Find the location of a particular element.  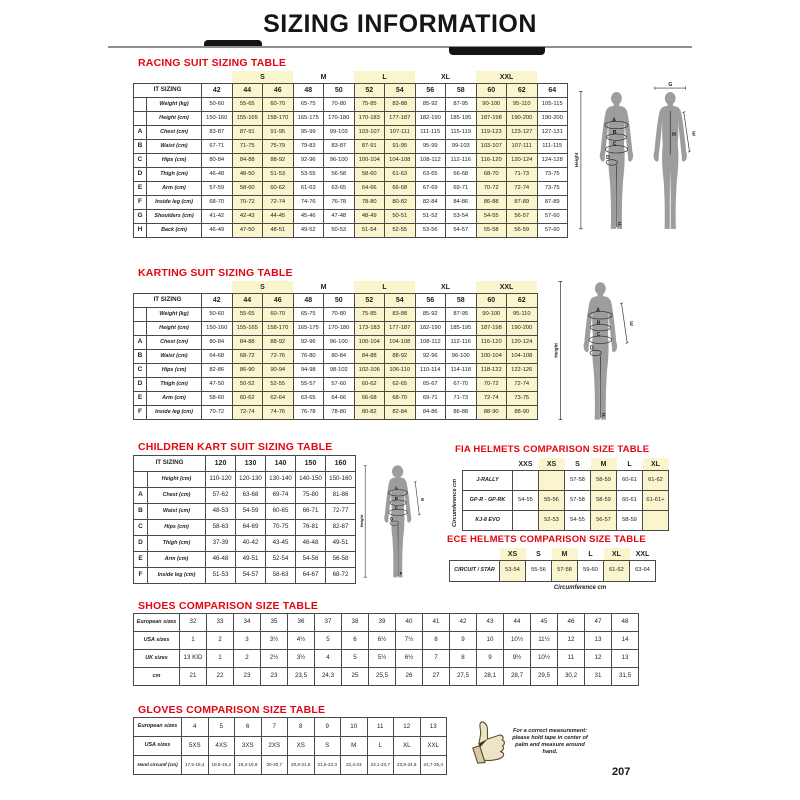

table-cell: 83-88 is located at coordinates (400, 104).